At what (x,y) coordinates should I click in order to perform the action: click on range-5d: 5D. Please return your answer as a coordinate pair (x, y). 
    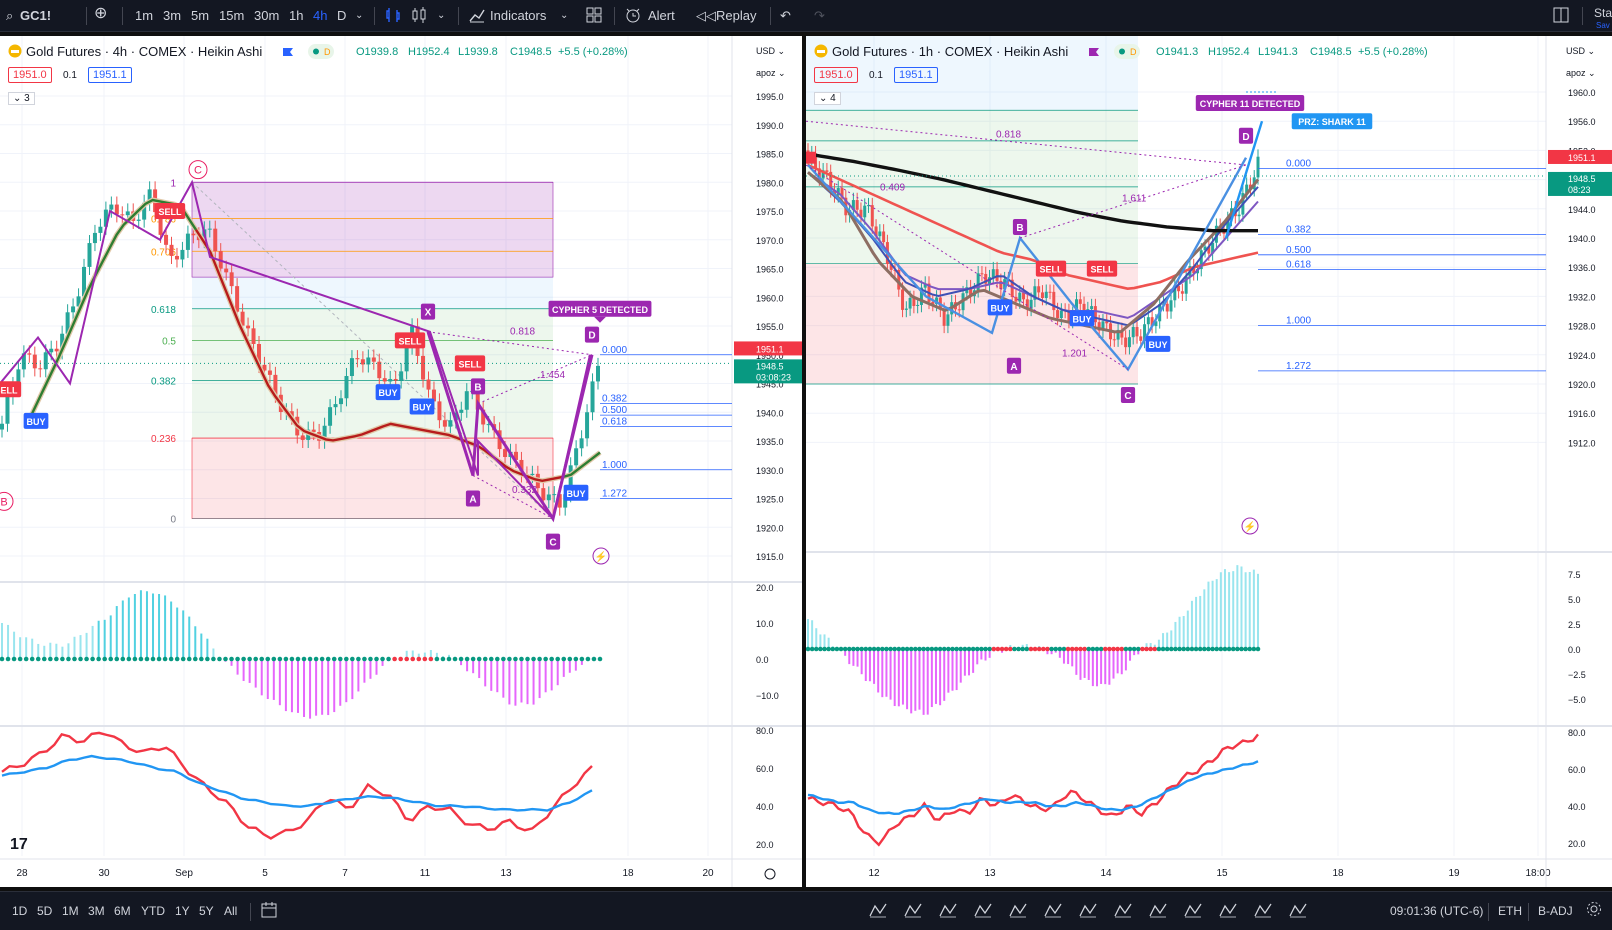
    Looking at the image, I should click on (45, 911).